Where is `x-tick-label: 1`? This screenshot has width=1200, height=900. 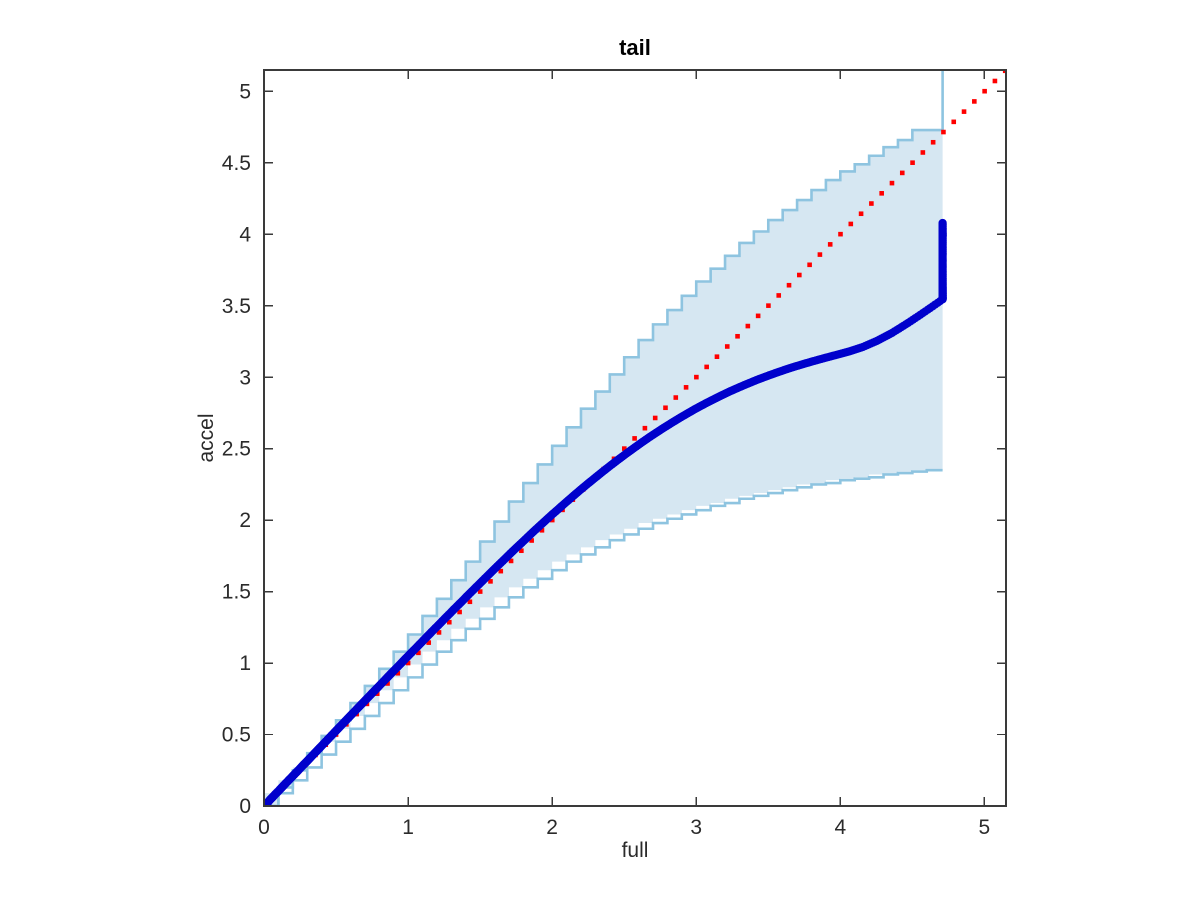
x-tick-label: 1 is located at coordinates (408, 827).